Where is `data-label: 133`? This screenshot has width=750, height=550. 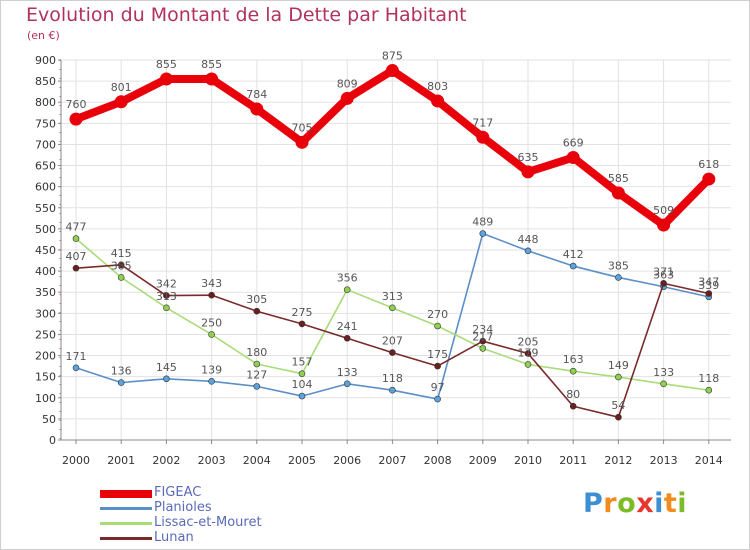 data-label: 133 is located at coordinates (347, 372).